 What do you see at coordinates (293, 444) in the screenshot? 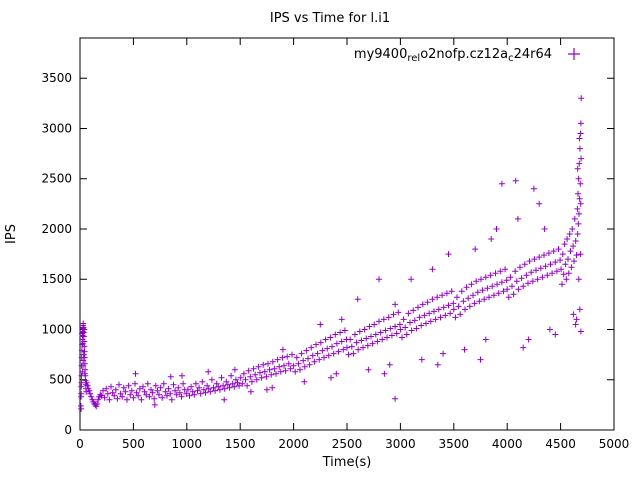
I see `x-tick-label: 2000` at bounding box center [293, 444].